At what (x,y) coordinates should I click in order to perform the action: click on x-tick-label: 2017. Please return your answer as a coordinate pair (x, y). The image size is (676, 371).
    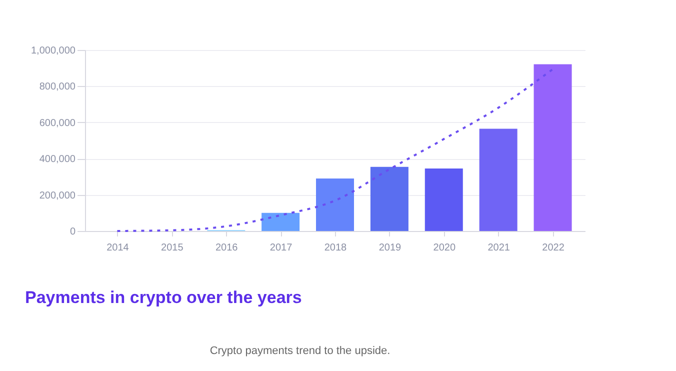
    Looking at the image, I should click on (281, 248).